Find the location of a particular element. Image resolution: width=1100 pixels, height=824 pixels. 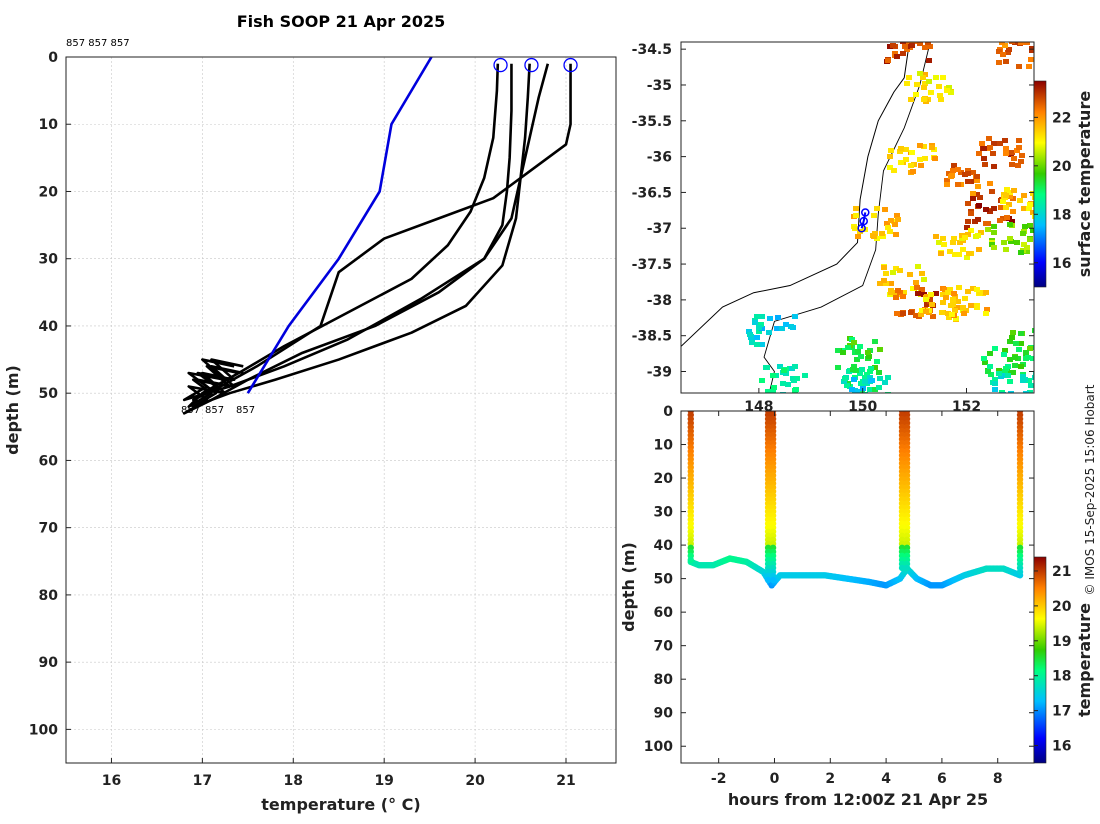

temp-colorbar-tick-label: 19 is located at coordinates (1061, 642).